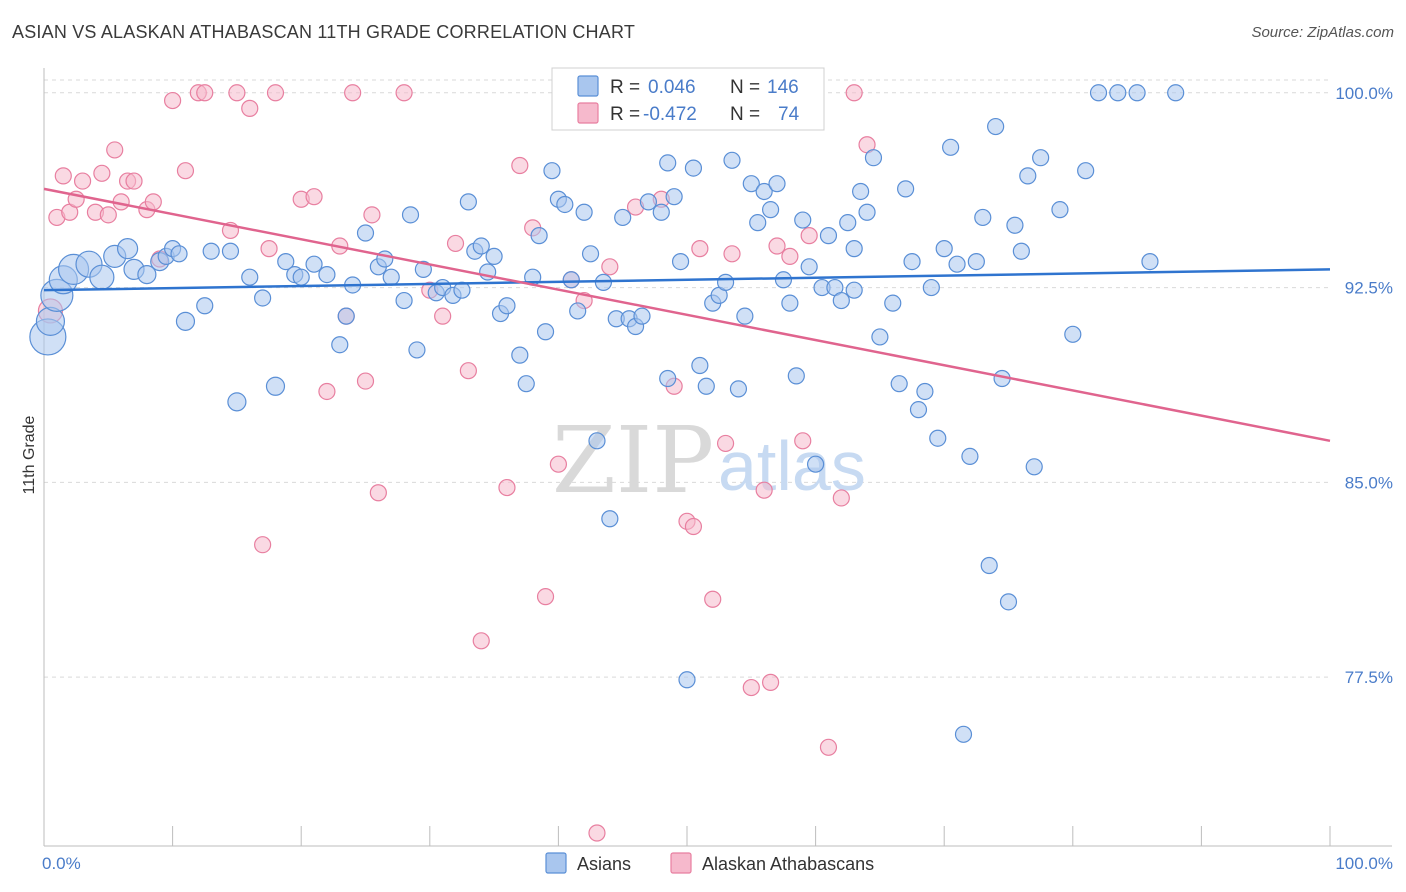  I want to click on y-axis-label: 11th Grade, so click(29, 454).